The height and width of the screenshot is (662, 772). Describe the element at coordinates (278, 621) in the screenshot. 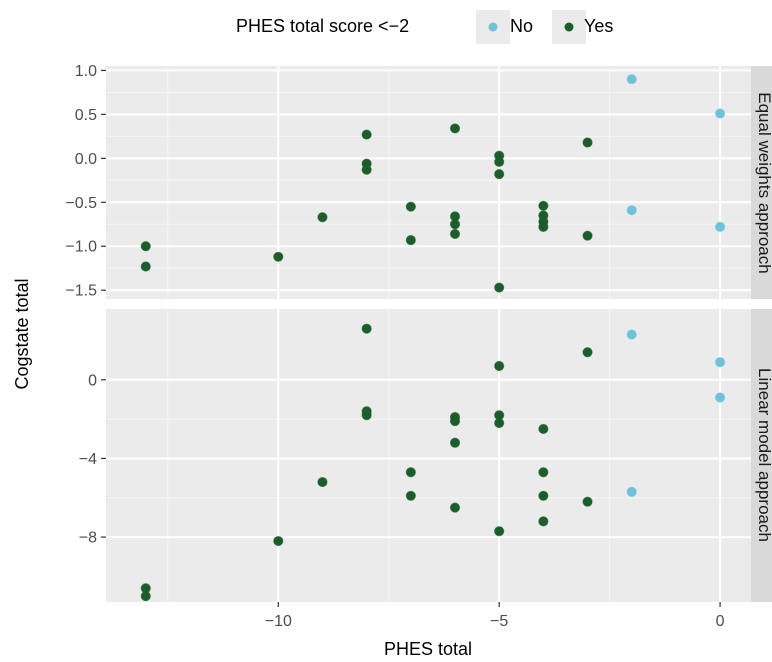

I see `x-tick-label: −10` at that location.